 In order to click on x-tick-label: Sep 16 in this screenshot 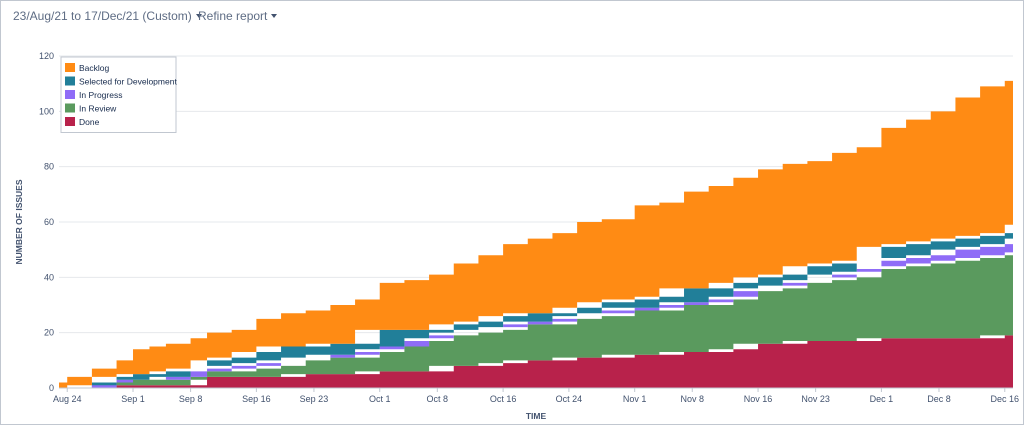, I will do `click(256, 399)`.